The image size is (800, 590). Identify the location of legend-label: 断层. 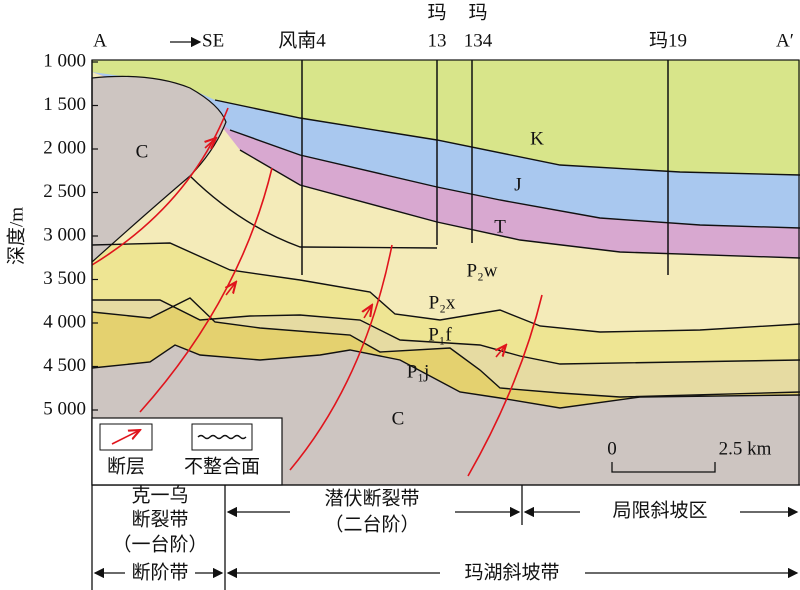
(126, 466).